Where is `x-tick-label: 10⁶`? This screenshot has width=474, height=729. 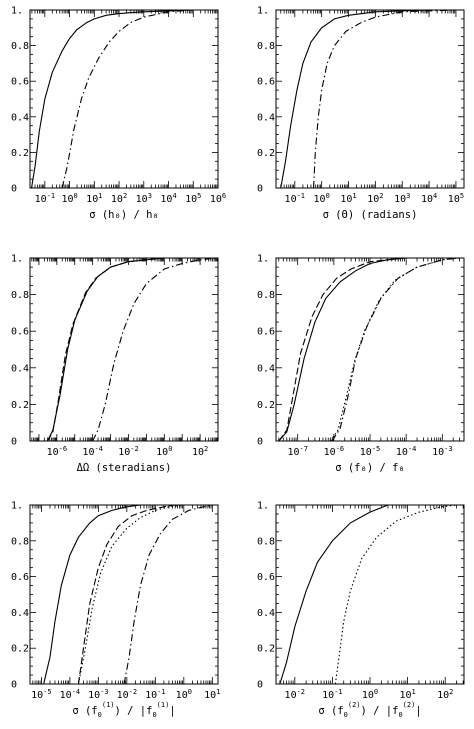 x-tick-label: 10⁶ is located at coordinates (218, 198).